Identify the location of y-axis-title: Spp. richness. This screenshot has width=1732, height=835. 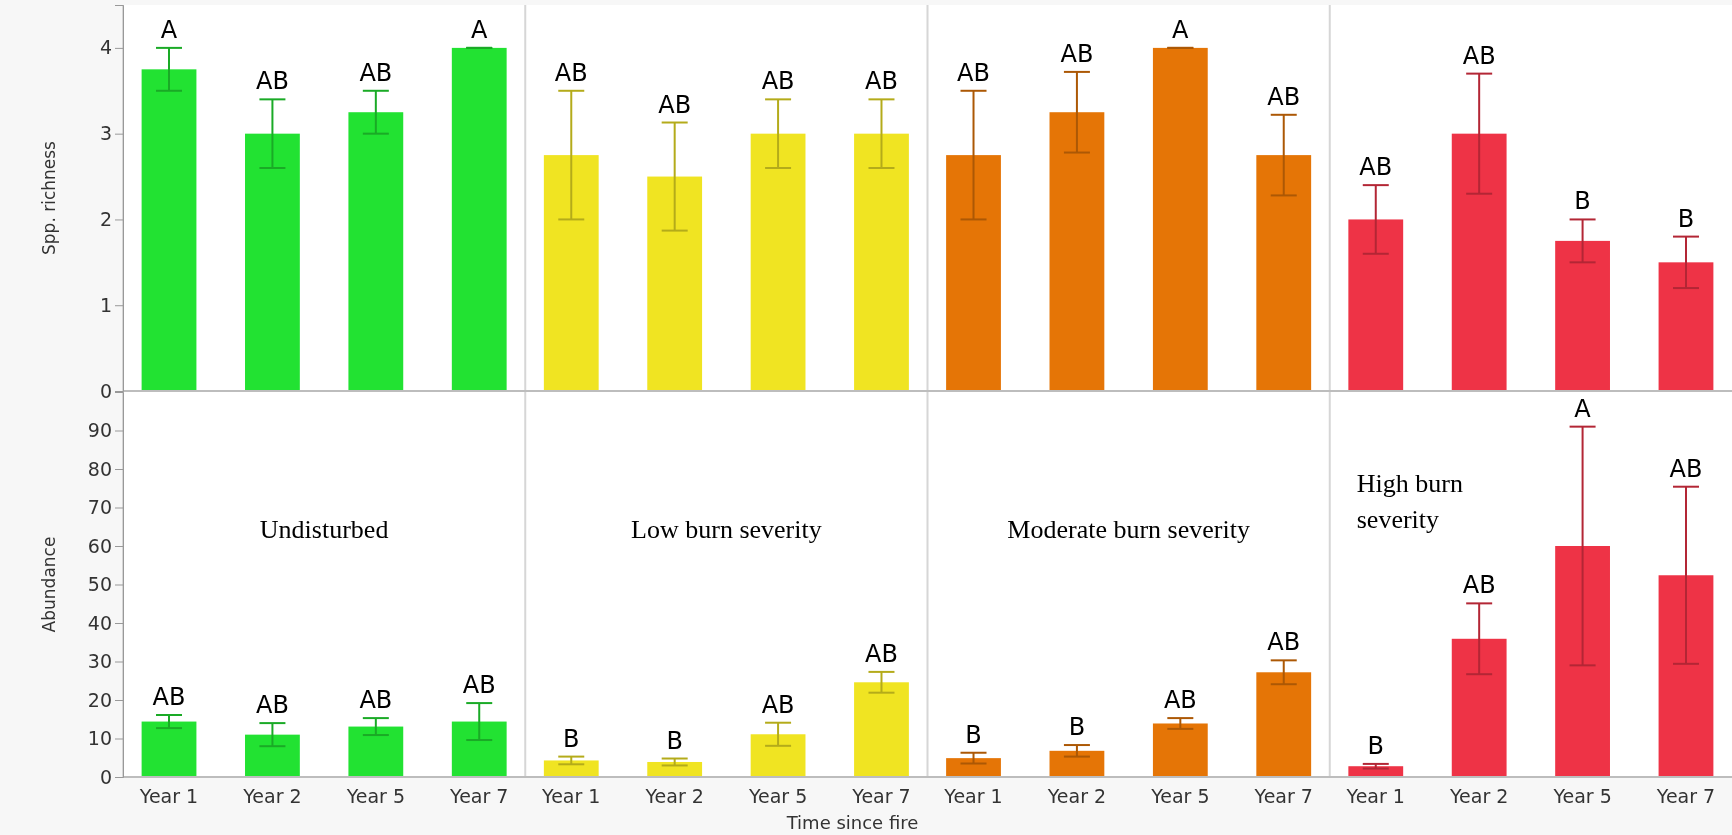
(49, 197).